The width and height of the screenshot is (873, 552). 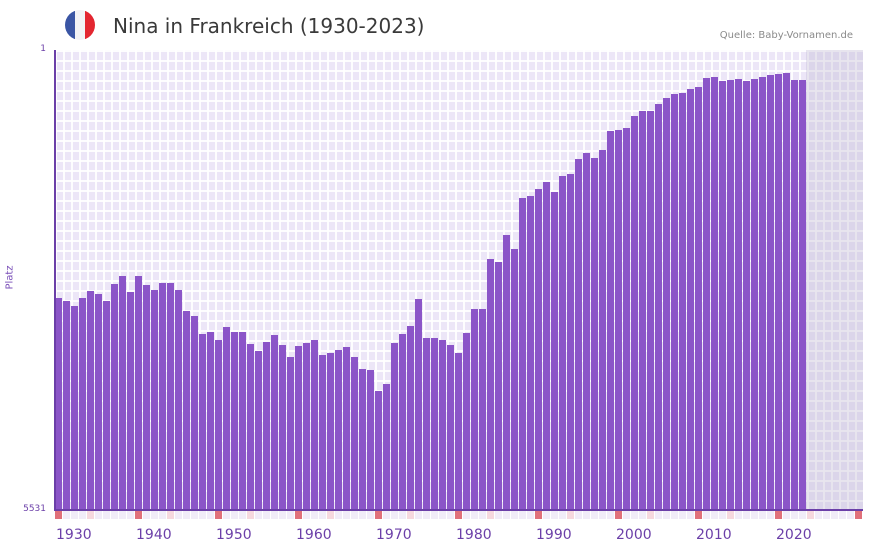 I want to click on bar-1960, so click(x=298, y=428).